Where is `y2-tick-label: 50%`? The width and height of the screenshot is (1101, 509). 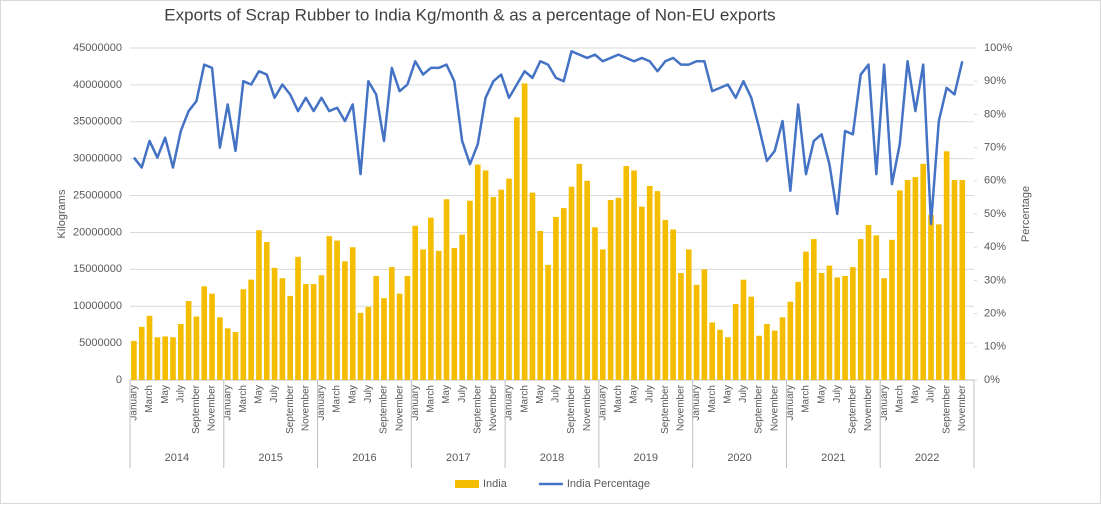
y2-tick-label: 50% is located at coordinates (995, 214).